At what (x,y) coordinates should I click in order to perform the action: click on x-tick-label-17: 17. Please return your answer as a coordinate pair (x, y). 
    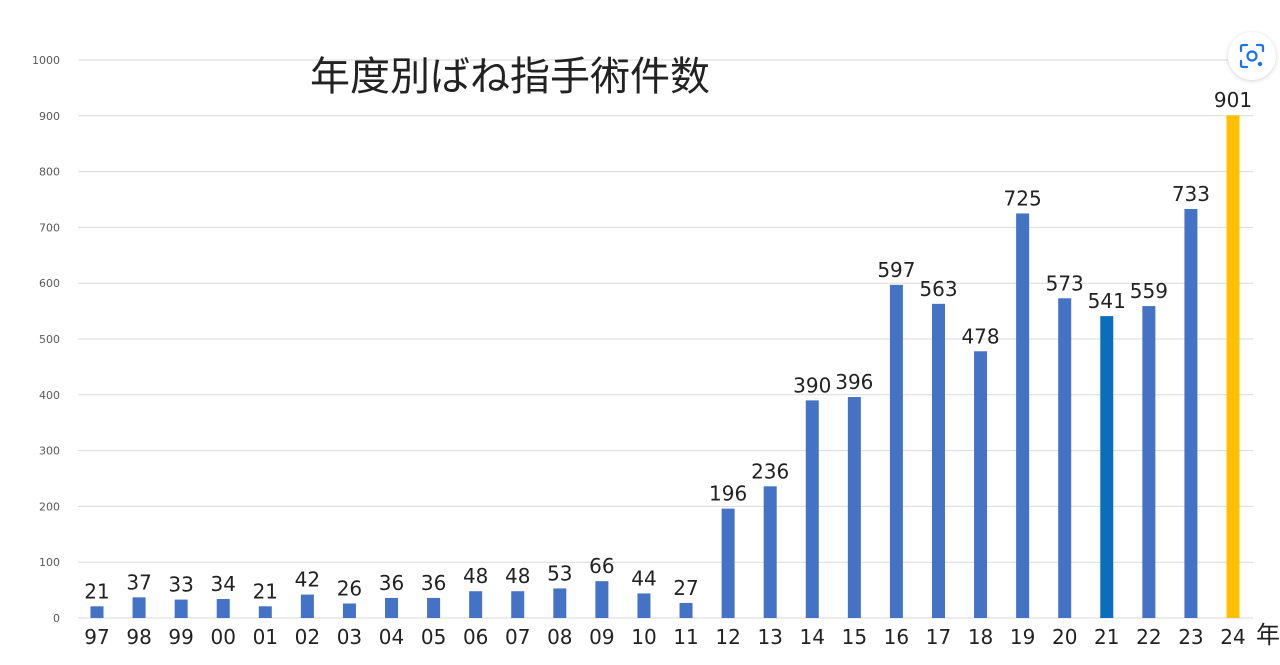
    Looking at the image, I should click on (938, 637).